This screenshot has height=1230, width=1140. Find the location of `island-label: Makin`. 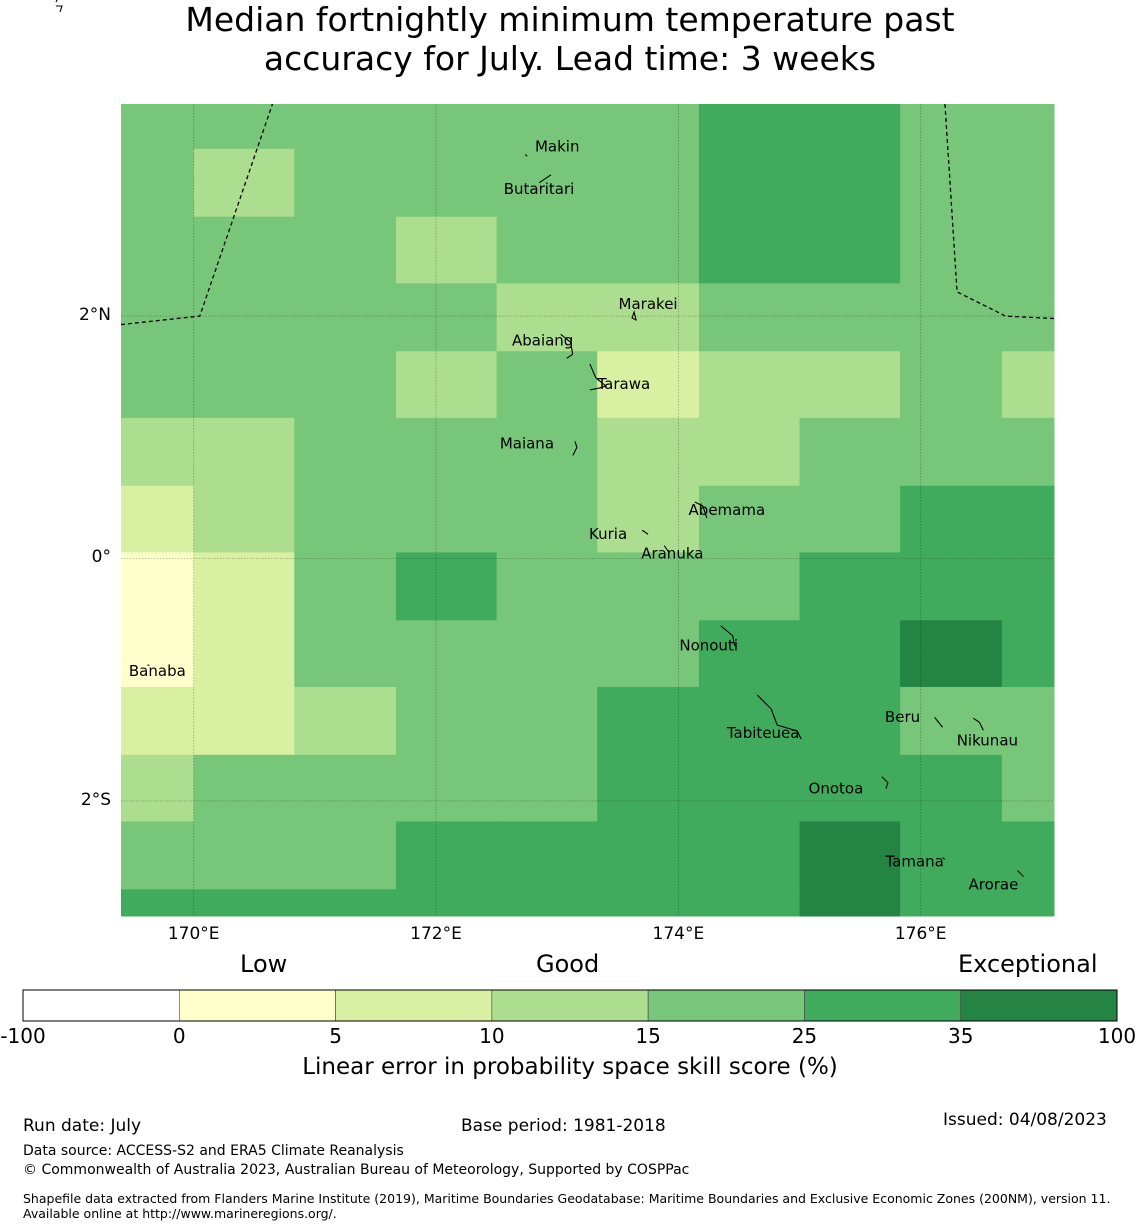

island-label: Makin is located at coordinates (557, 146).